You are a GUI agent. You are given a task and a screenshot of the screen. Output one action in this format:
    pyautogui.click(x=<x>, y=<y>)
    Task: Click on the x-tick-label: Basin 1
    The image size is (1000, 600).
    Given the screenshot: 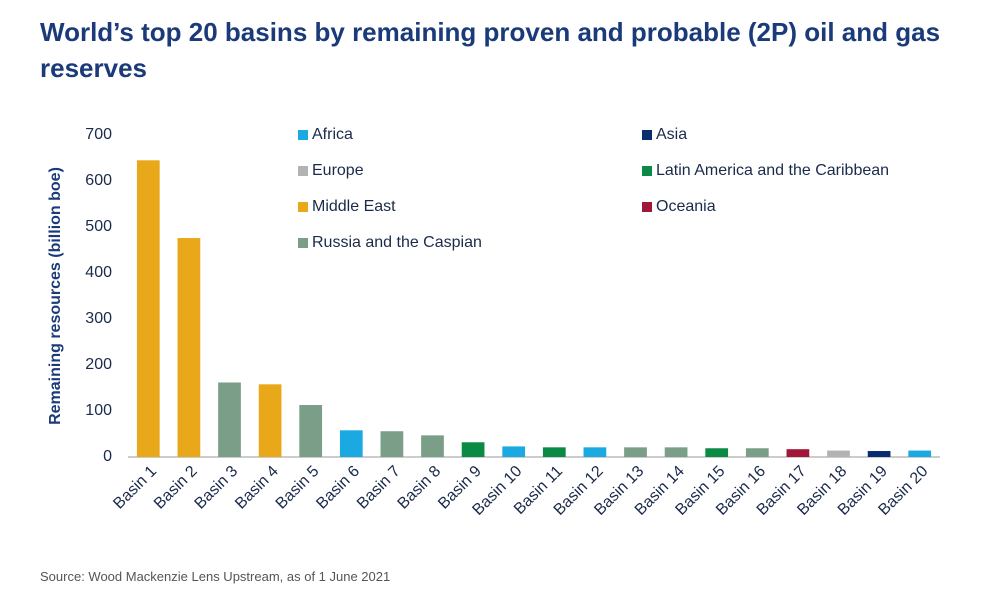 What is the action you would take?
    pyautogui.click(x=135, y=488)
    